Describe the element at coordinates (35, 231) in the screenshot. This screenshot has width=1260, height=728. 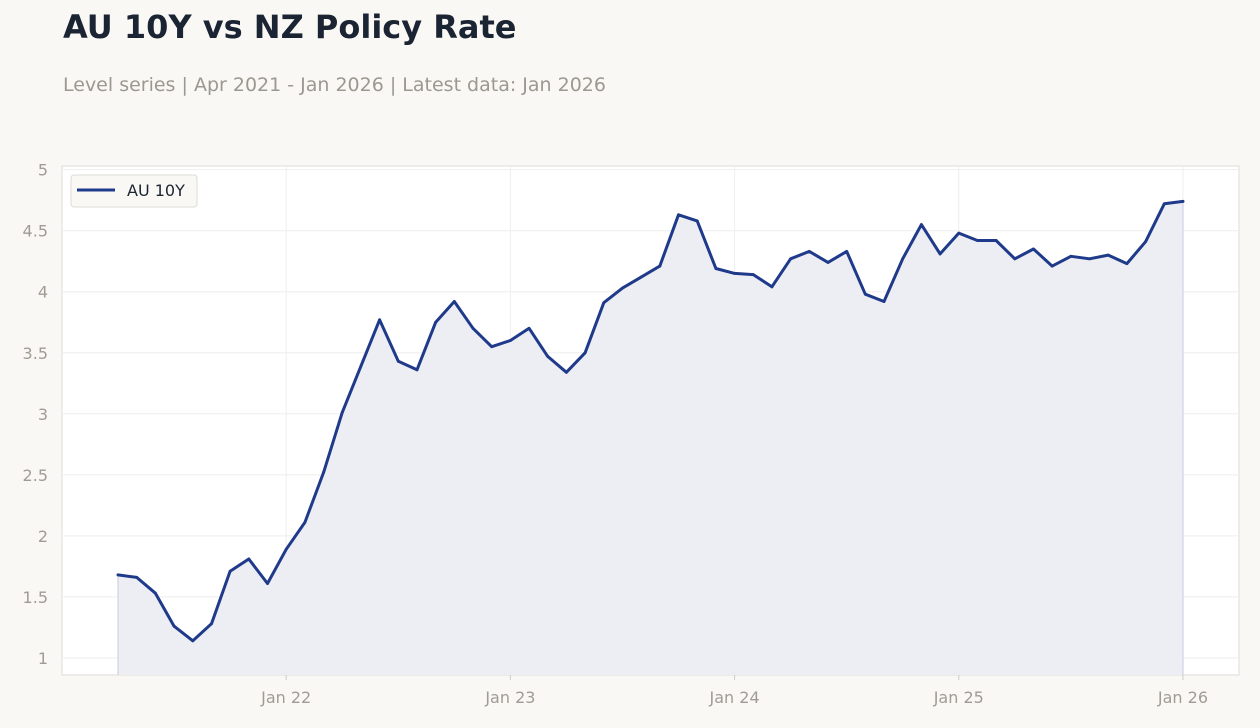
I see `y-tick-label: 4.5` at that location.